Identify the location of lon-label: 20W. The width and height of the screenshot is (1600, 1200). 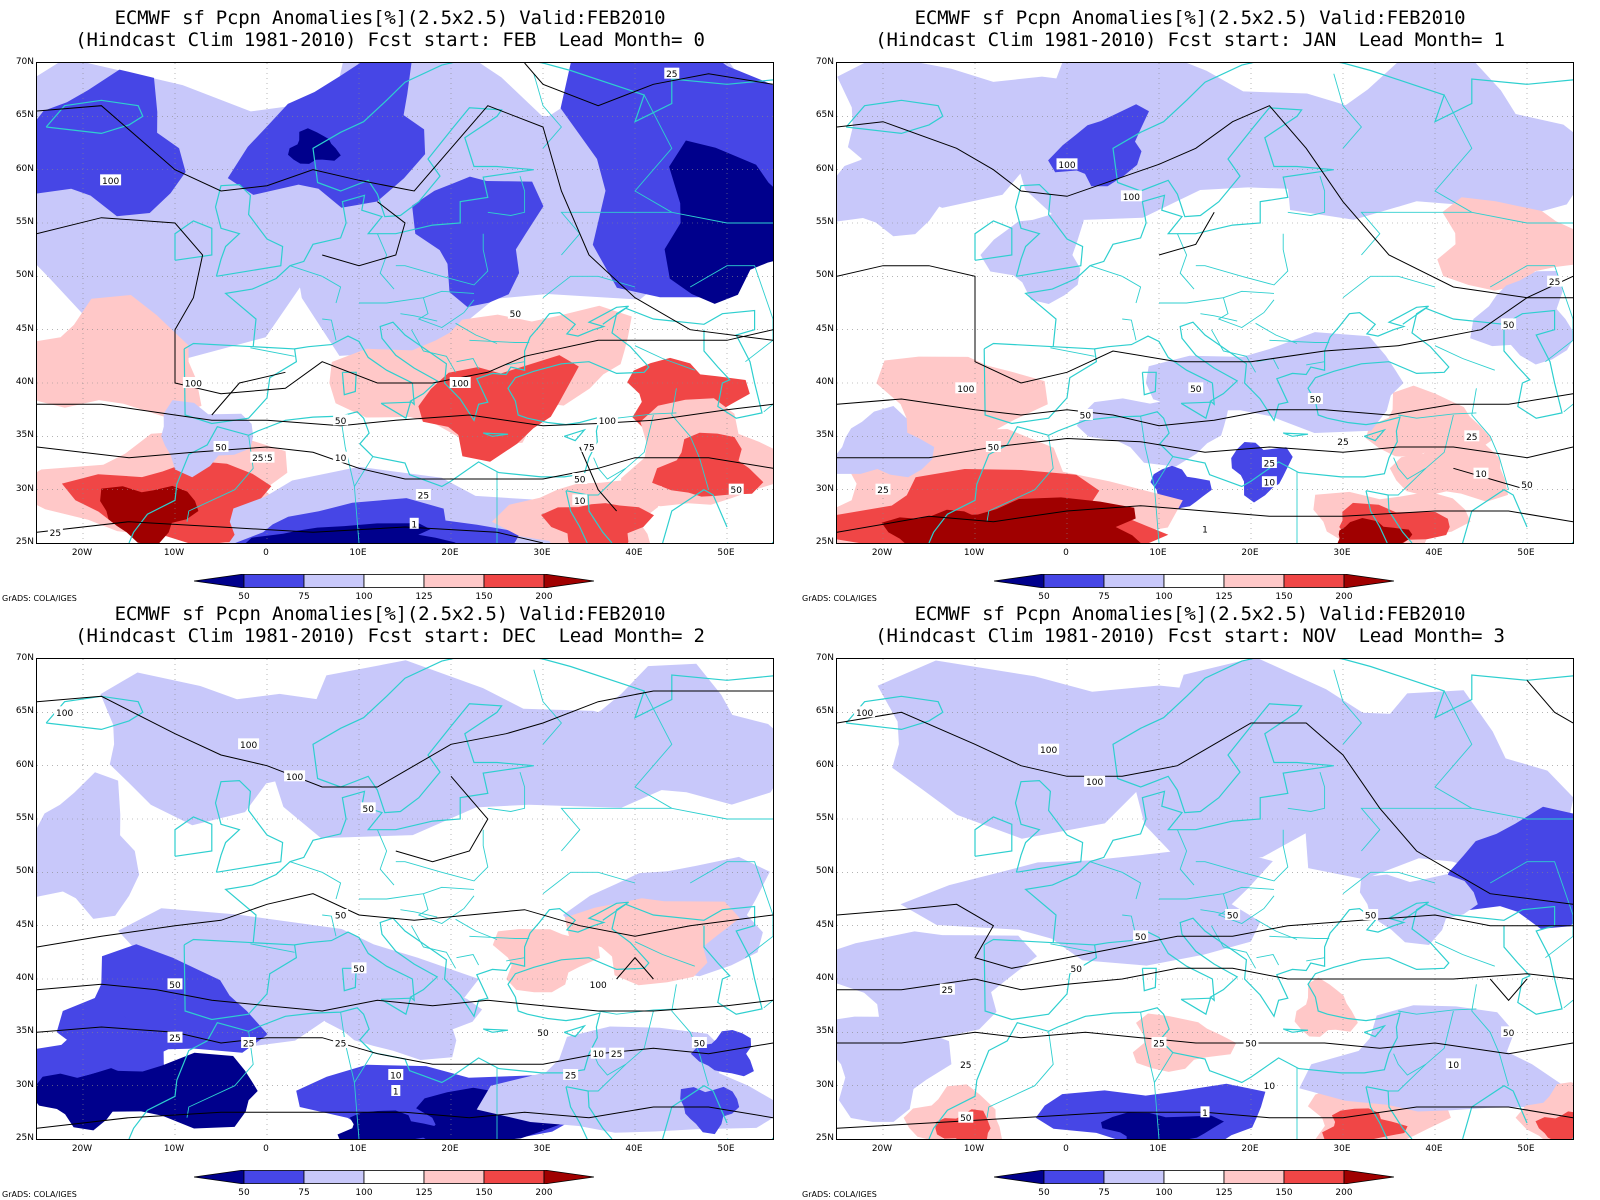
(882, 1149).